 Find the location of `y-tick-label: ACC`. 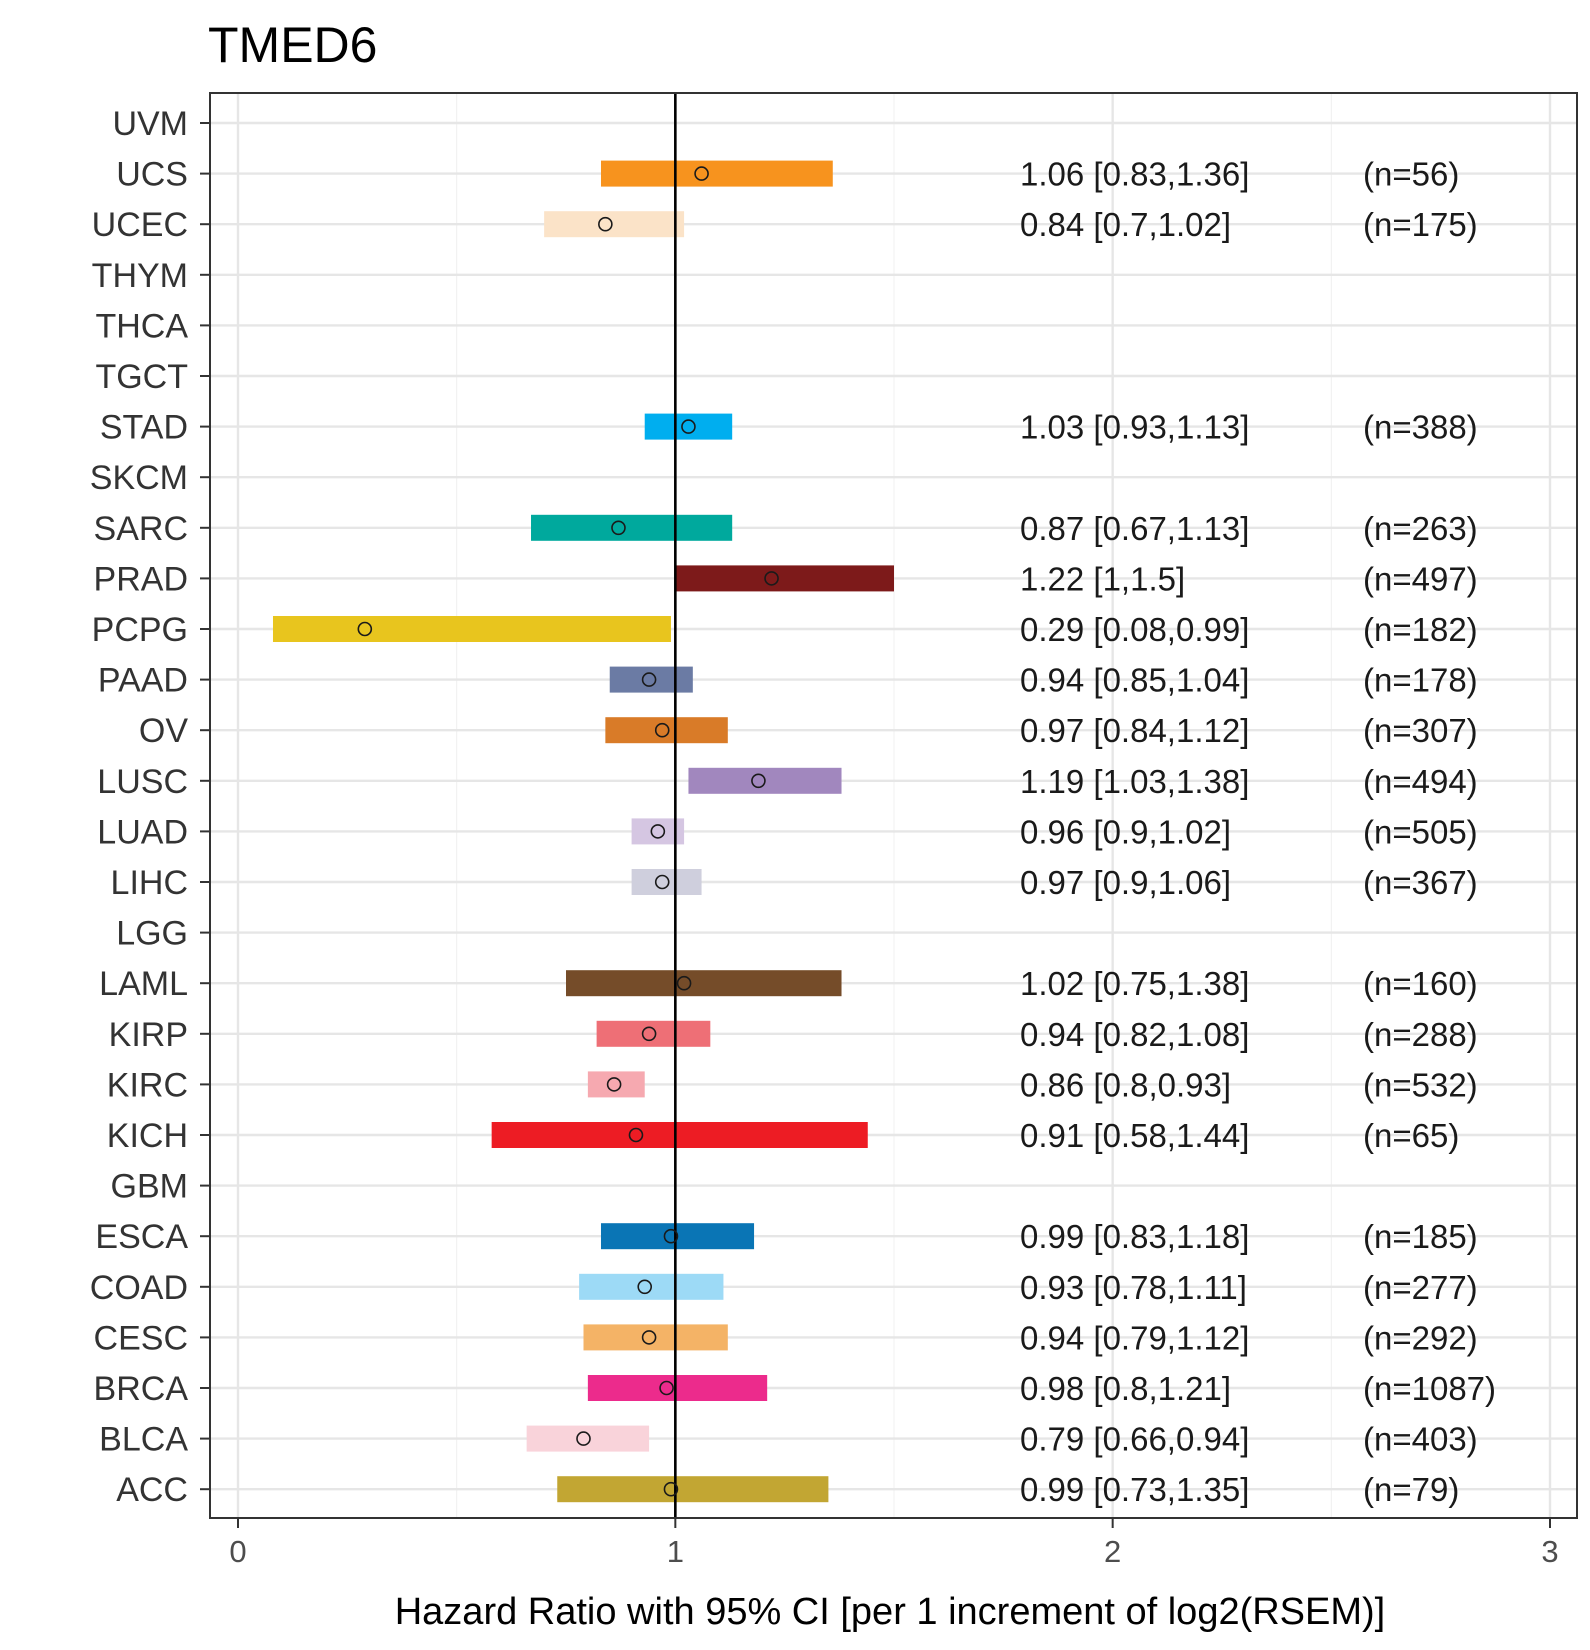

y-tick-label: ACC is located at coordinates (152, 1490).